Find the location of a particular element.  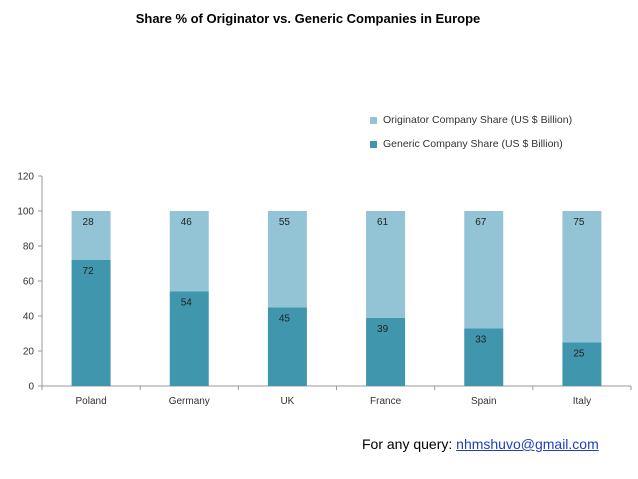

data-label-originator: 46 is located at coordinates (187, 222).